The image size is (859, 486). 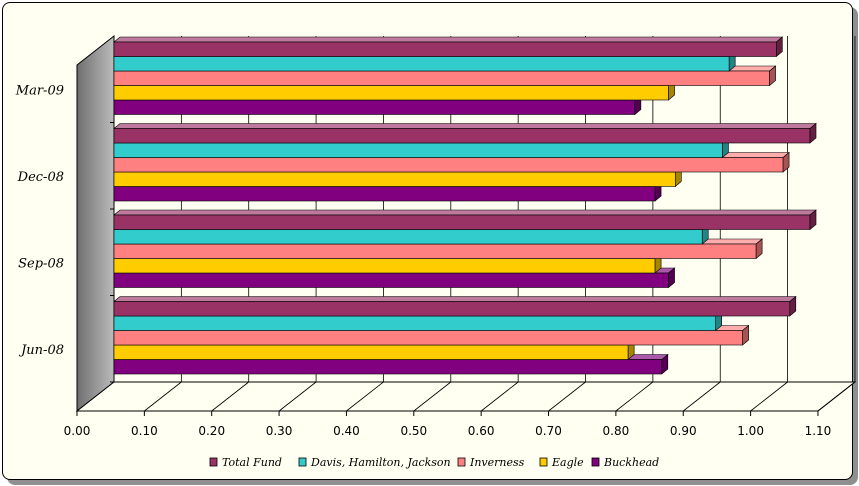 What do you see at coordinates (252, 462) in the screenshot?
I see `legend-label: Total Fund` at bounding box center [252, 462].